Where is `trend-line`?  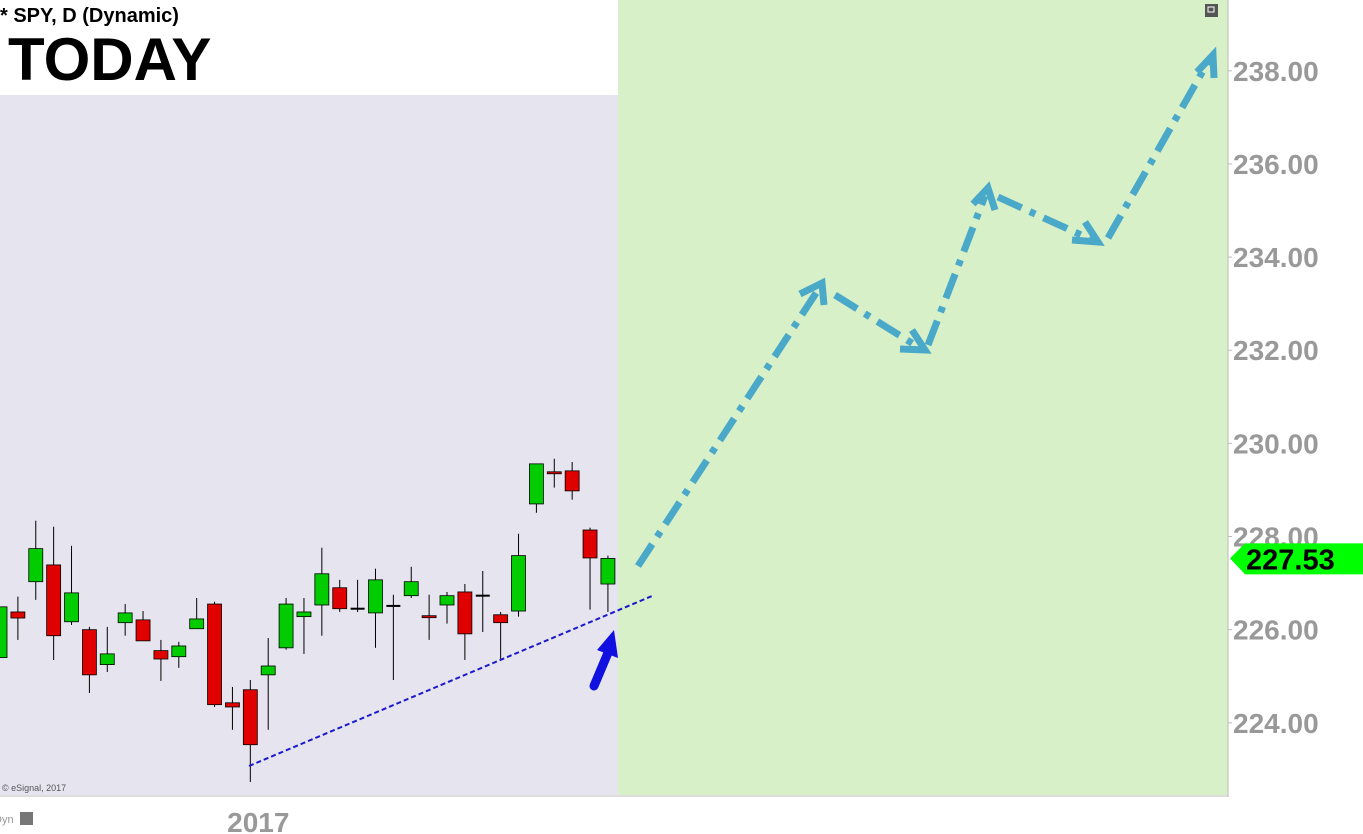
trend-line is located at coordinates (450, 681).